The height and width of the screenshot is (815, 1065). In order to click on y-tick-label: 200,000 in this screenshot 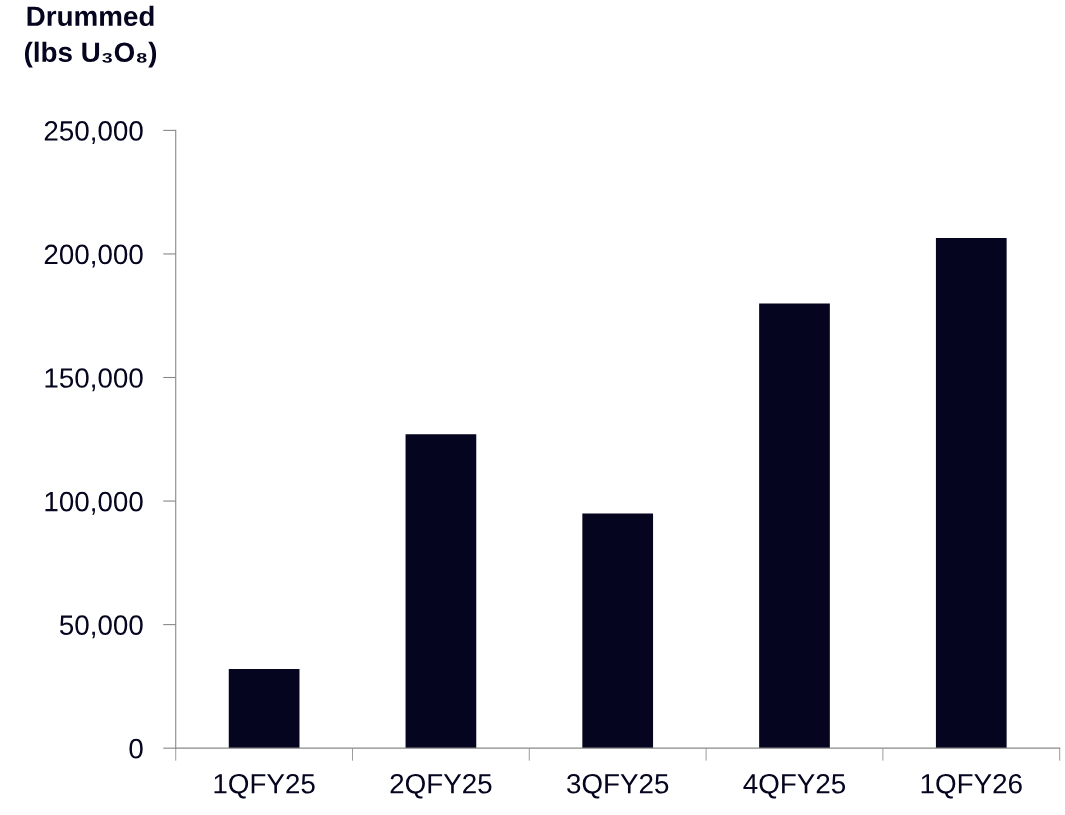, I will do `click(93, 256)`.